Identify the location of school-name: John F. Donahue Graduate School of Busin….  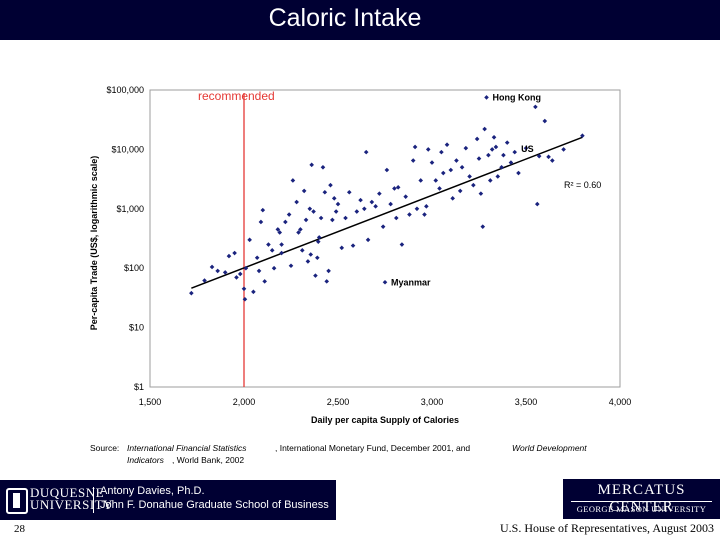
(214, 505).